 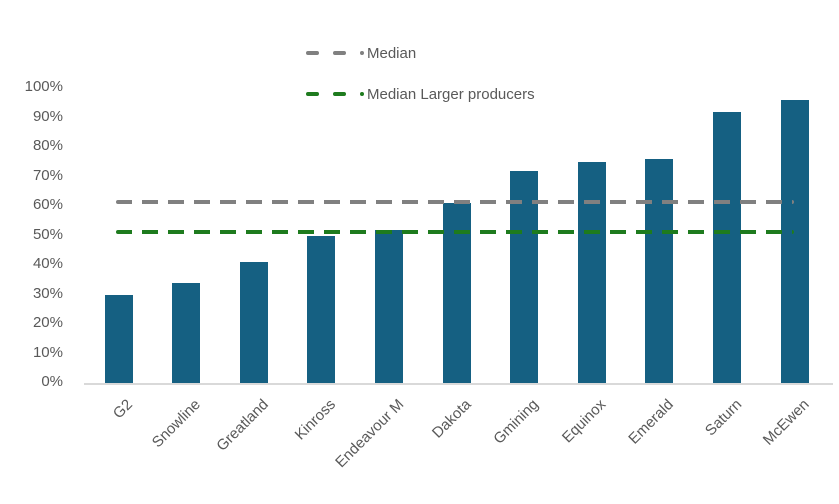 I want to click on bar-kinross, so click(x=321, y=309).